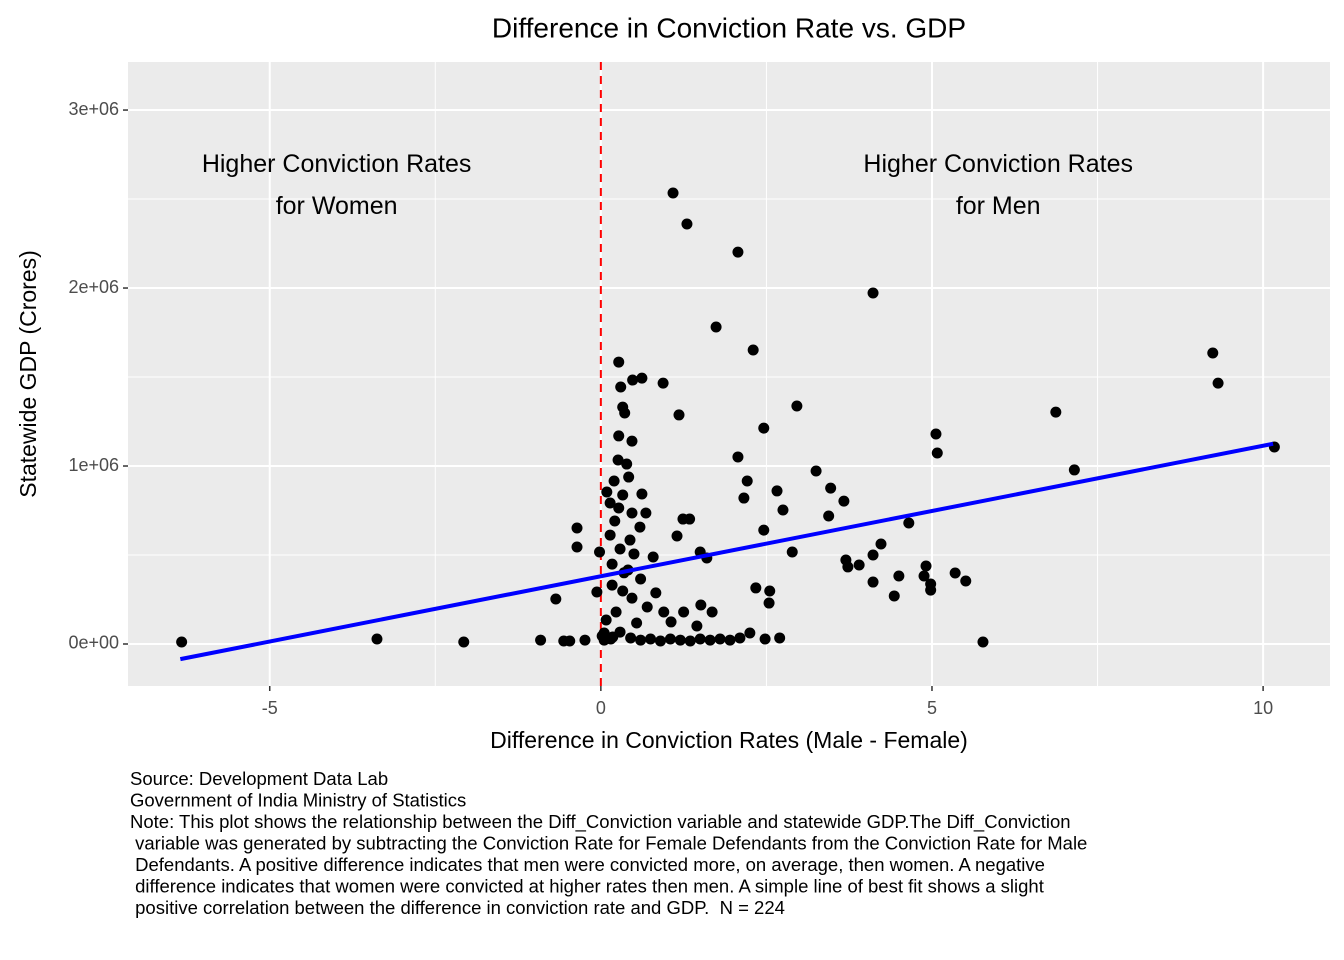  What do you see at coordinates (601, 708) in the screenshot?
I see `x-tick-label: 0` at bounding box center [601, 708].